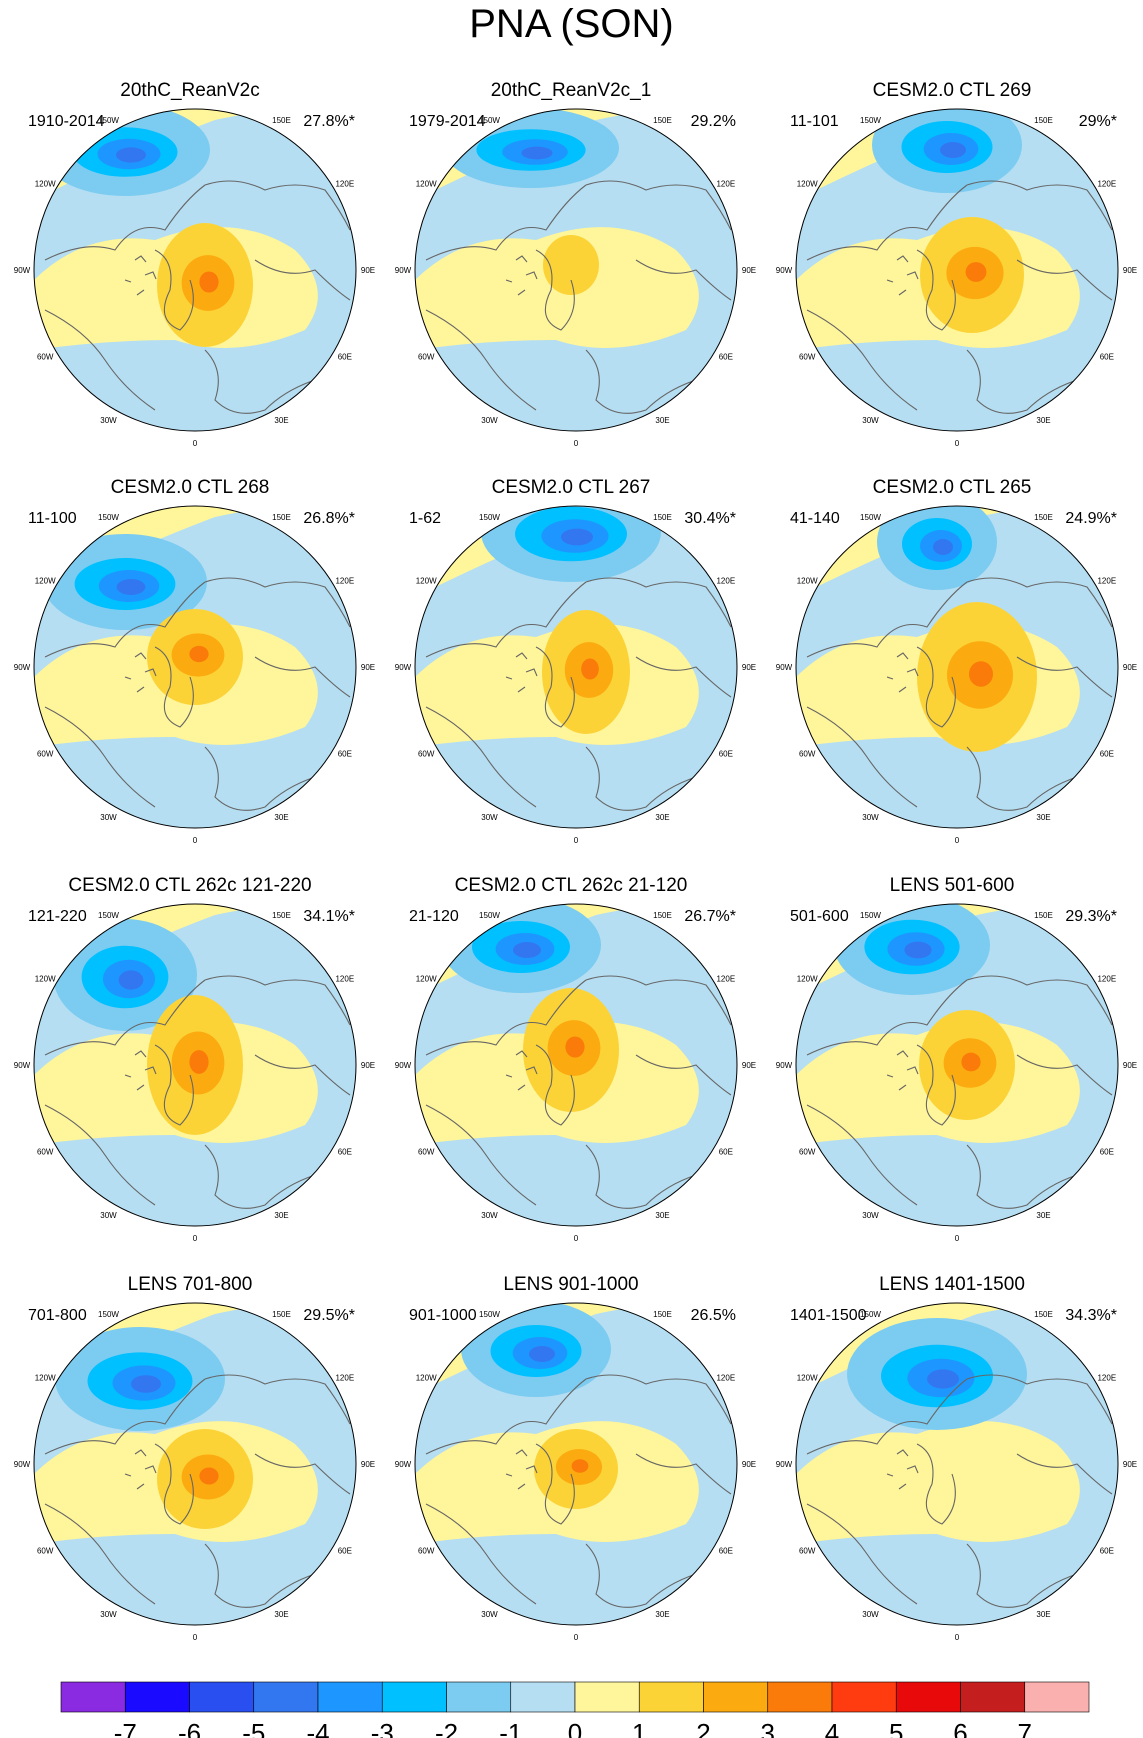 Image resolution: width=1143 pixels, height=1738 pixels. I want to click on map-field, so click(576, 1065).